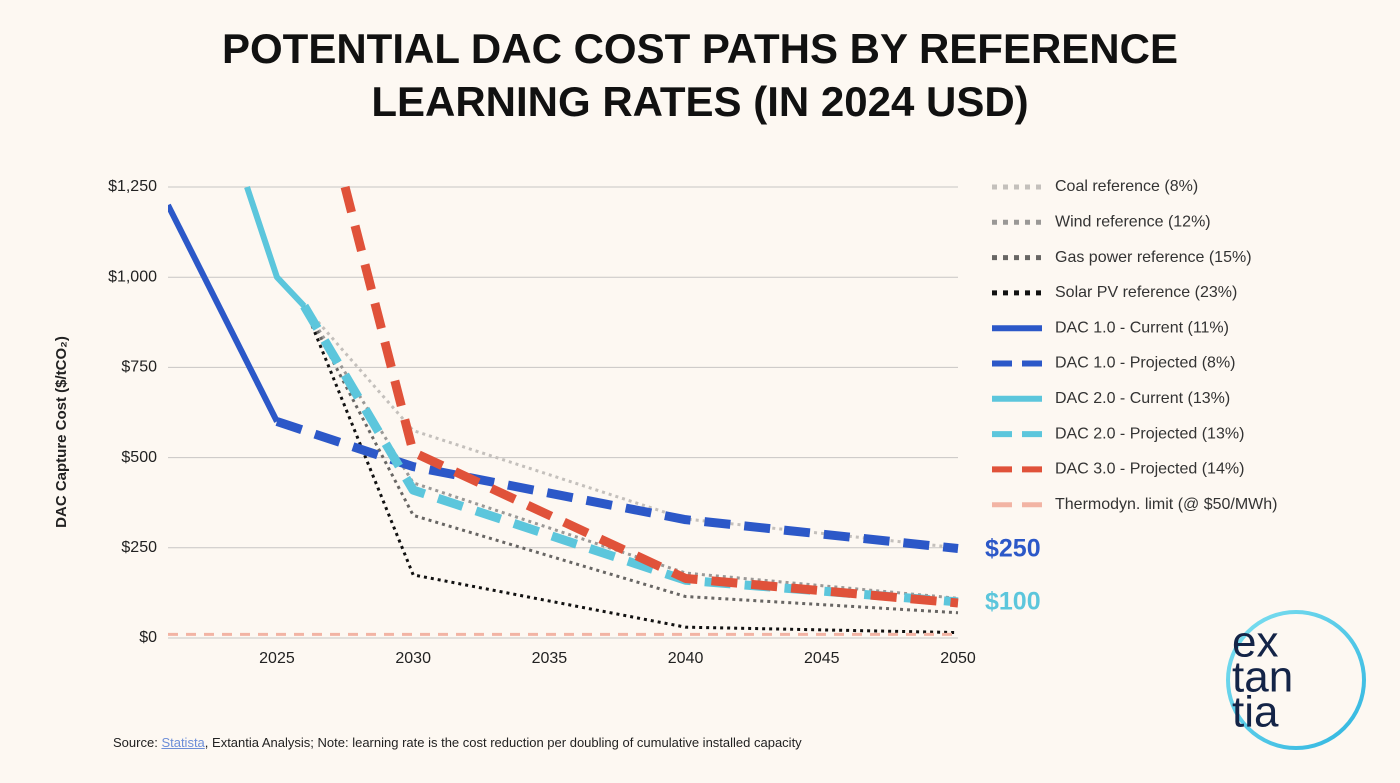 The height and width of the screenshot is (783, 1400). I want to click on legend-label: DAC 1.0 - Current (11%), so click(1142, 327).